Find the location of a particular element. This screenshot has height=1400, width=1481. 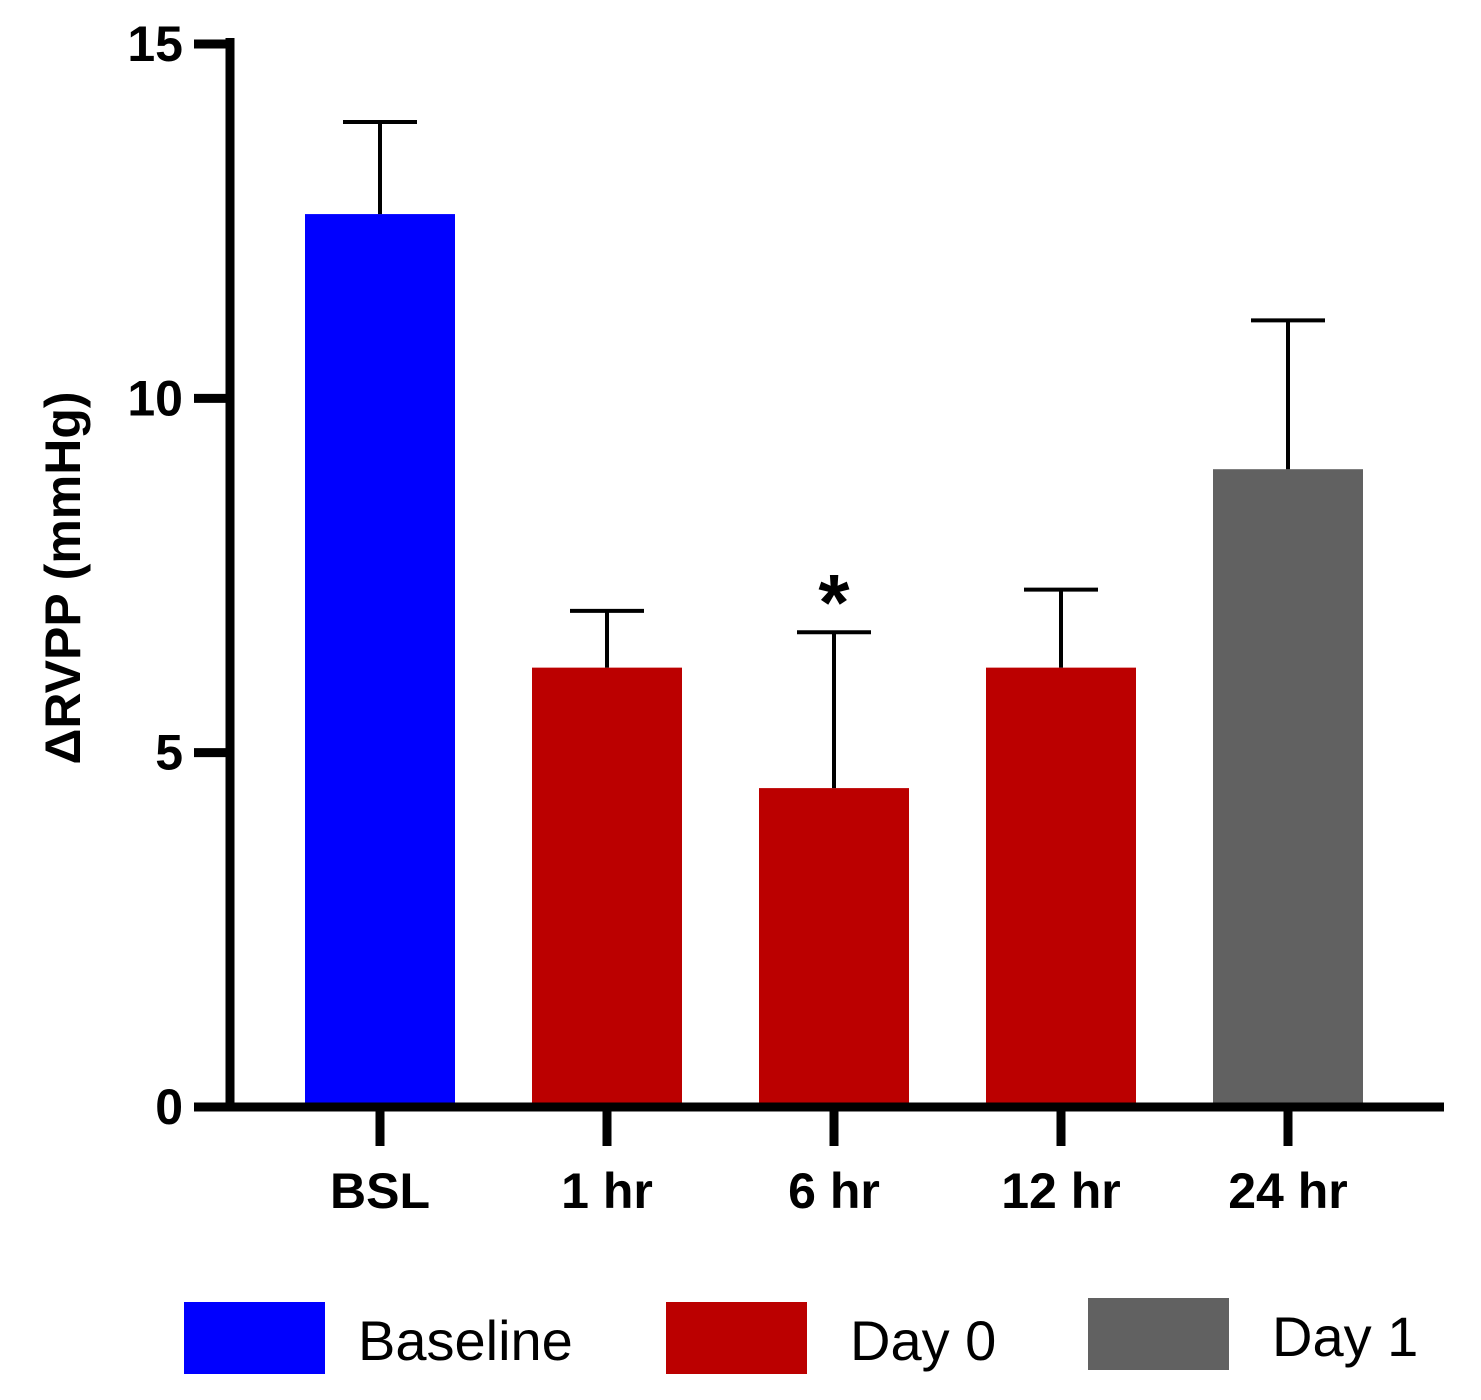

bar-24-hr is located at coordinates (1288, 788).